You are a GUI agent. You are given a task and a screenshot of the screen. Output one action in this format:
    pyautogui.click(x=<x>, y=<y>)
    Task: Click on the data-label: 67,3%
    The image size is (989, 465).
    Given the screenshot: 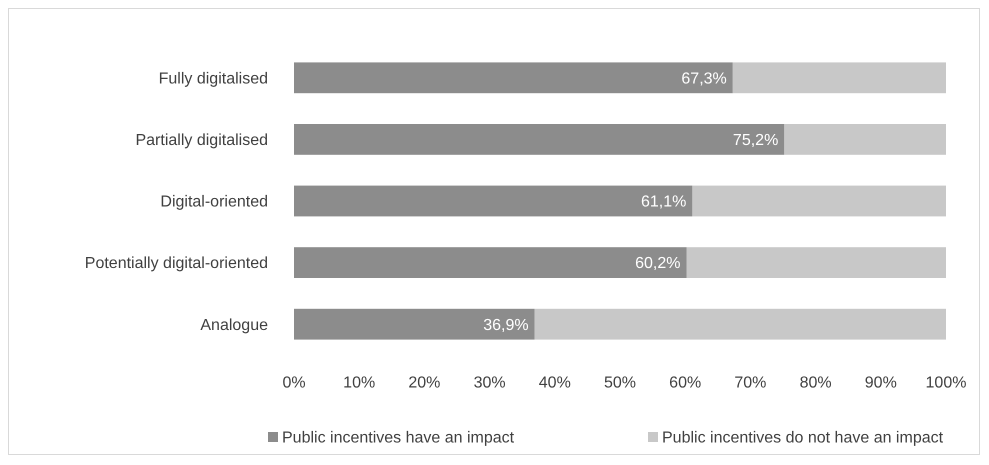 What is the action you would take?
    pyautogui.click(x=704, y=79)
    